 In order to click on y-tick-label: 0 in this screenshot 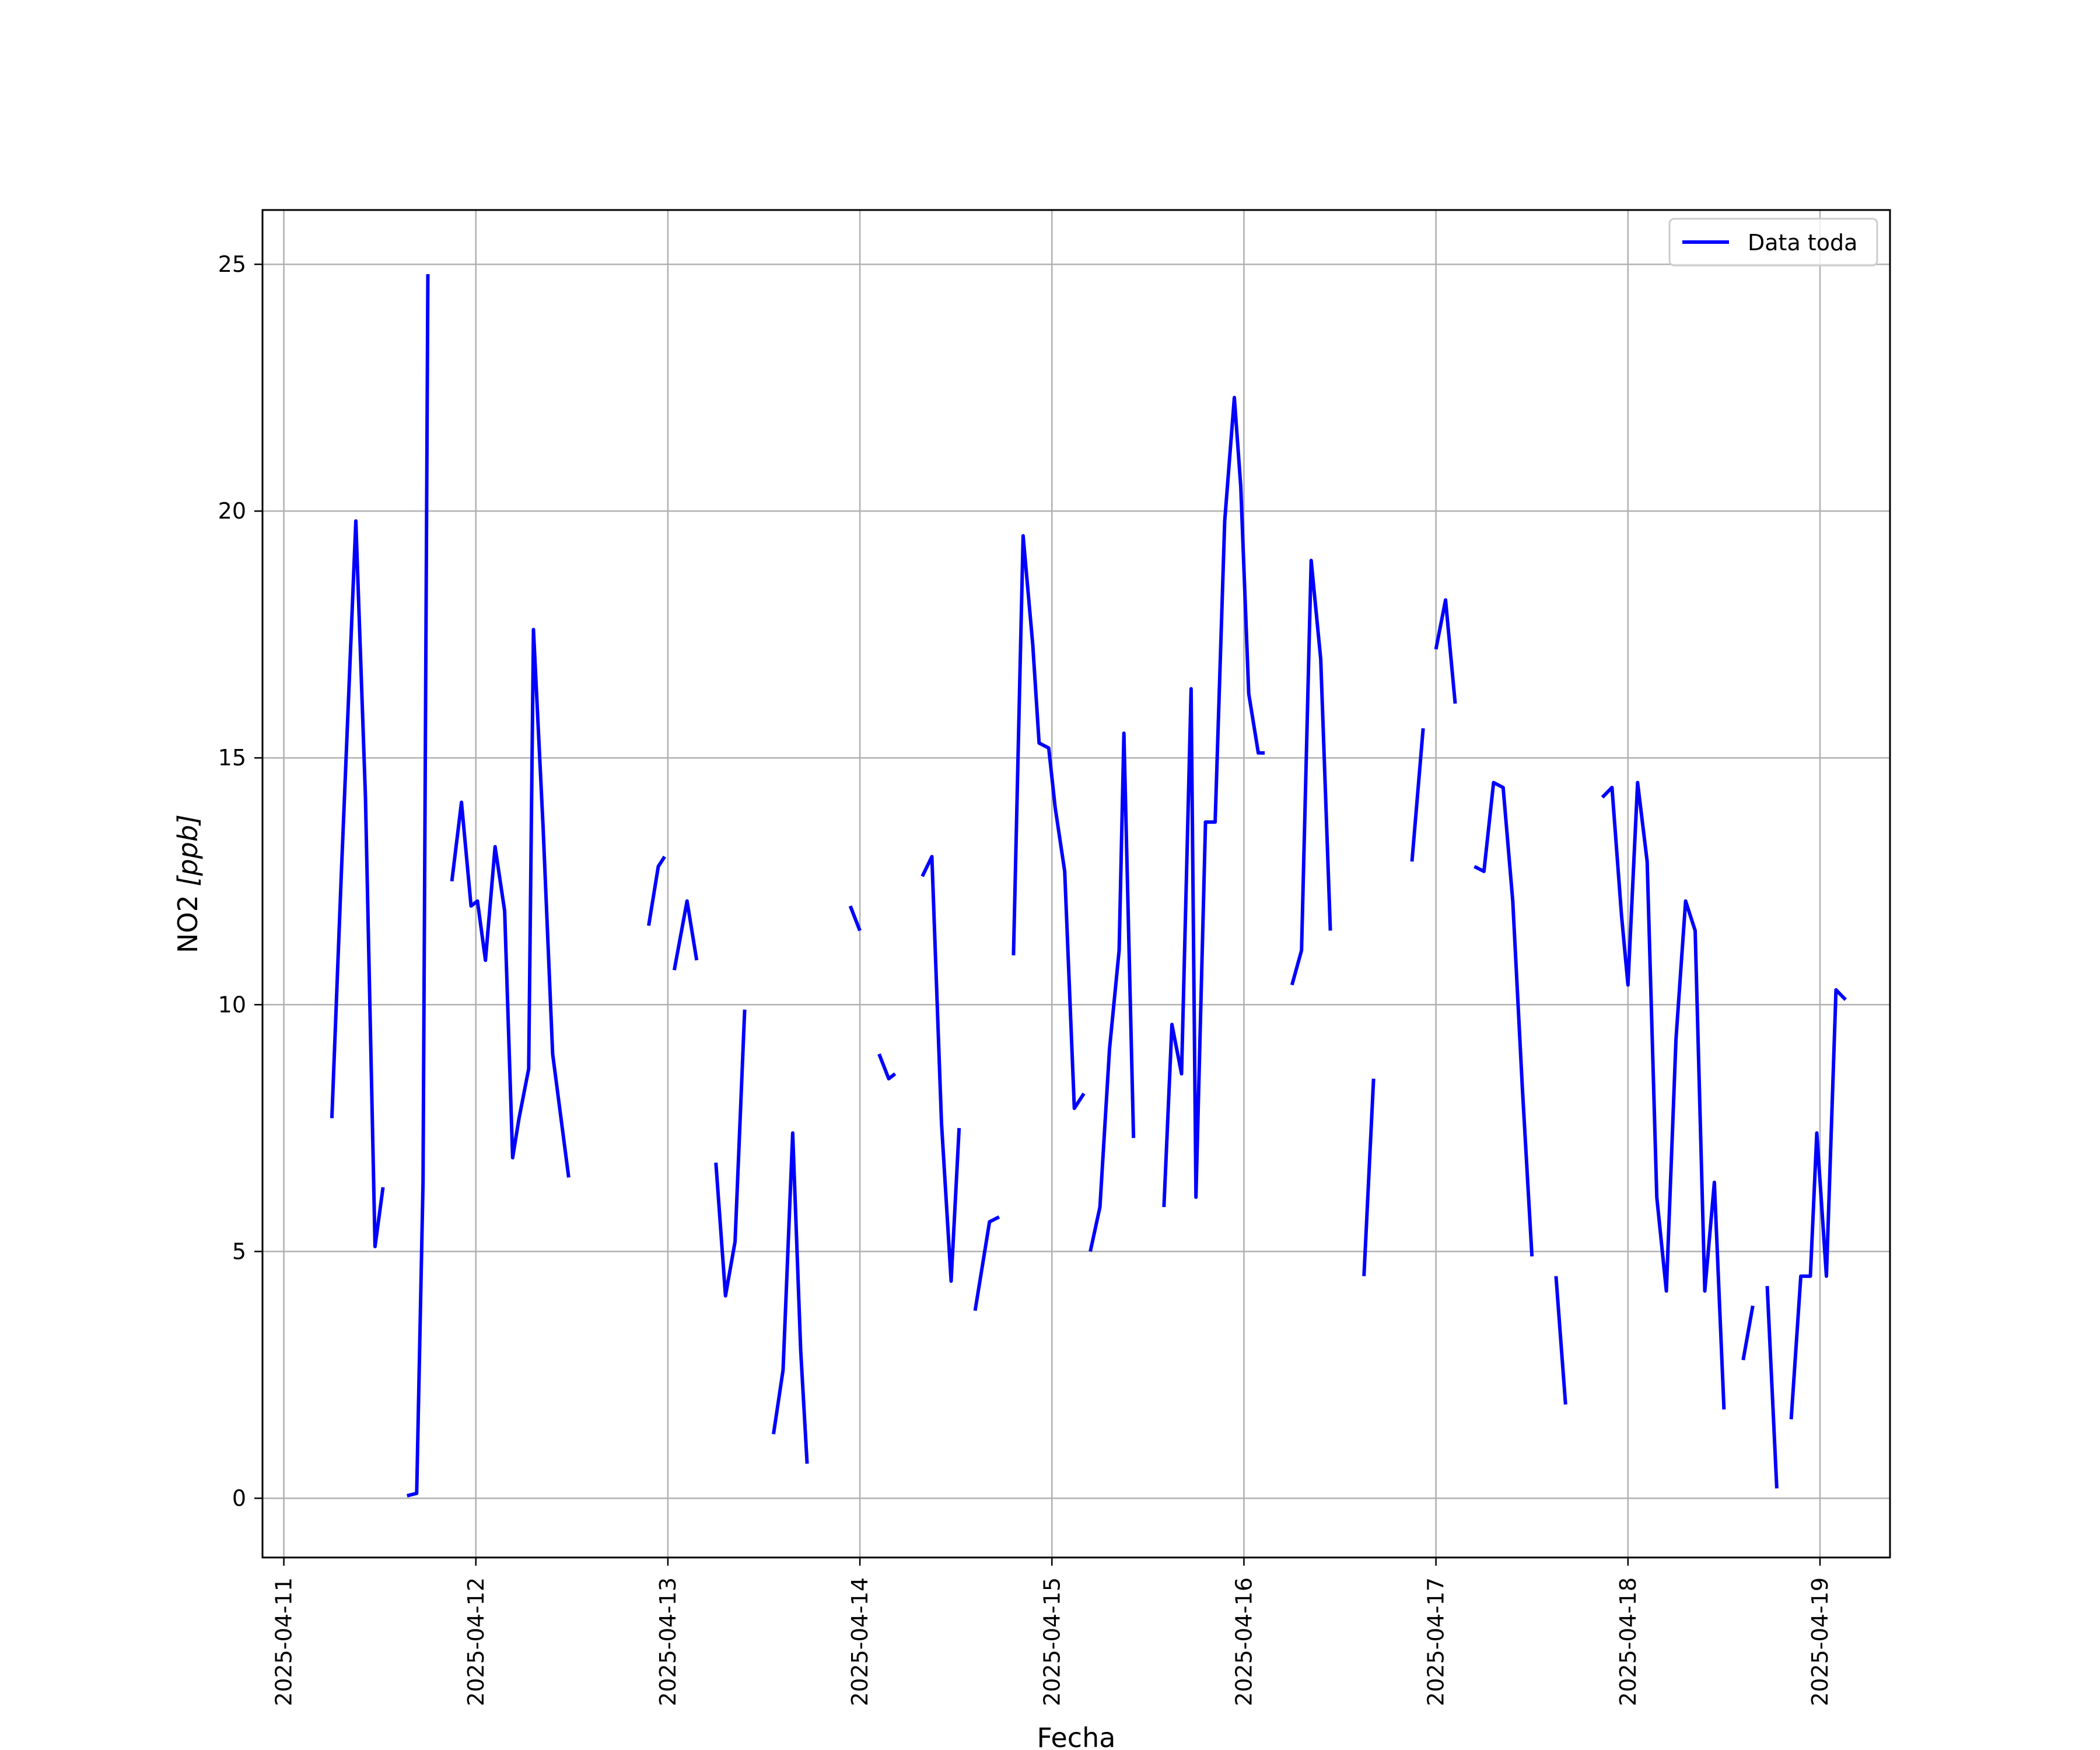, I will do `click(239, 1498)`.